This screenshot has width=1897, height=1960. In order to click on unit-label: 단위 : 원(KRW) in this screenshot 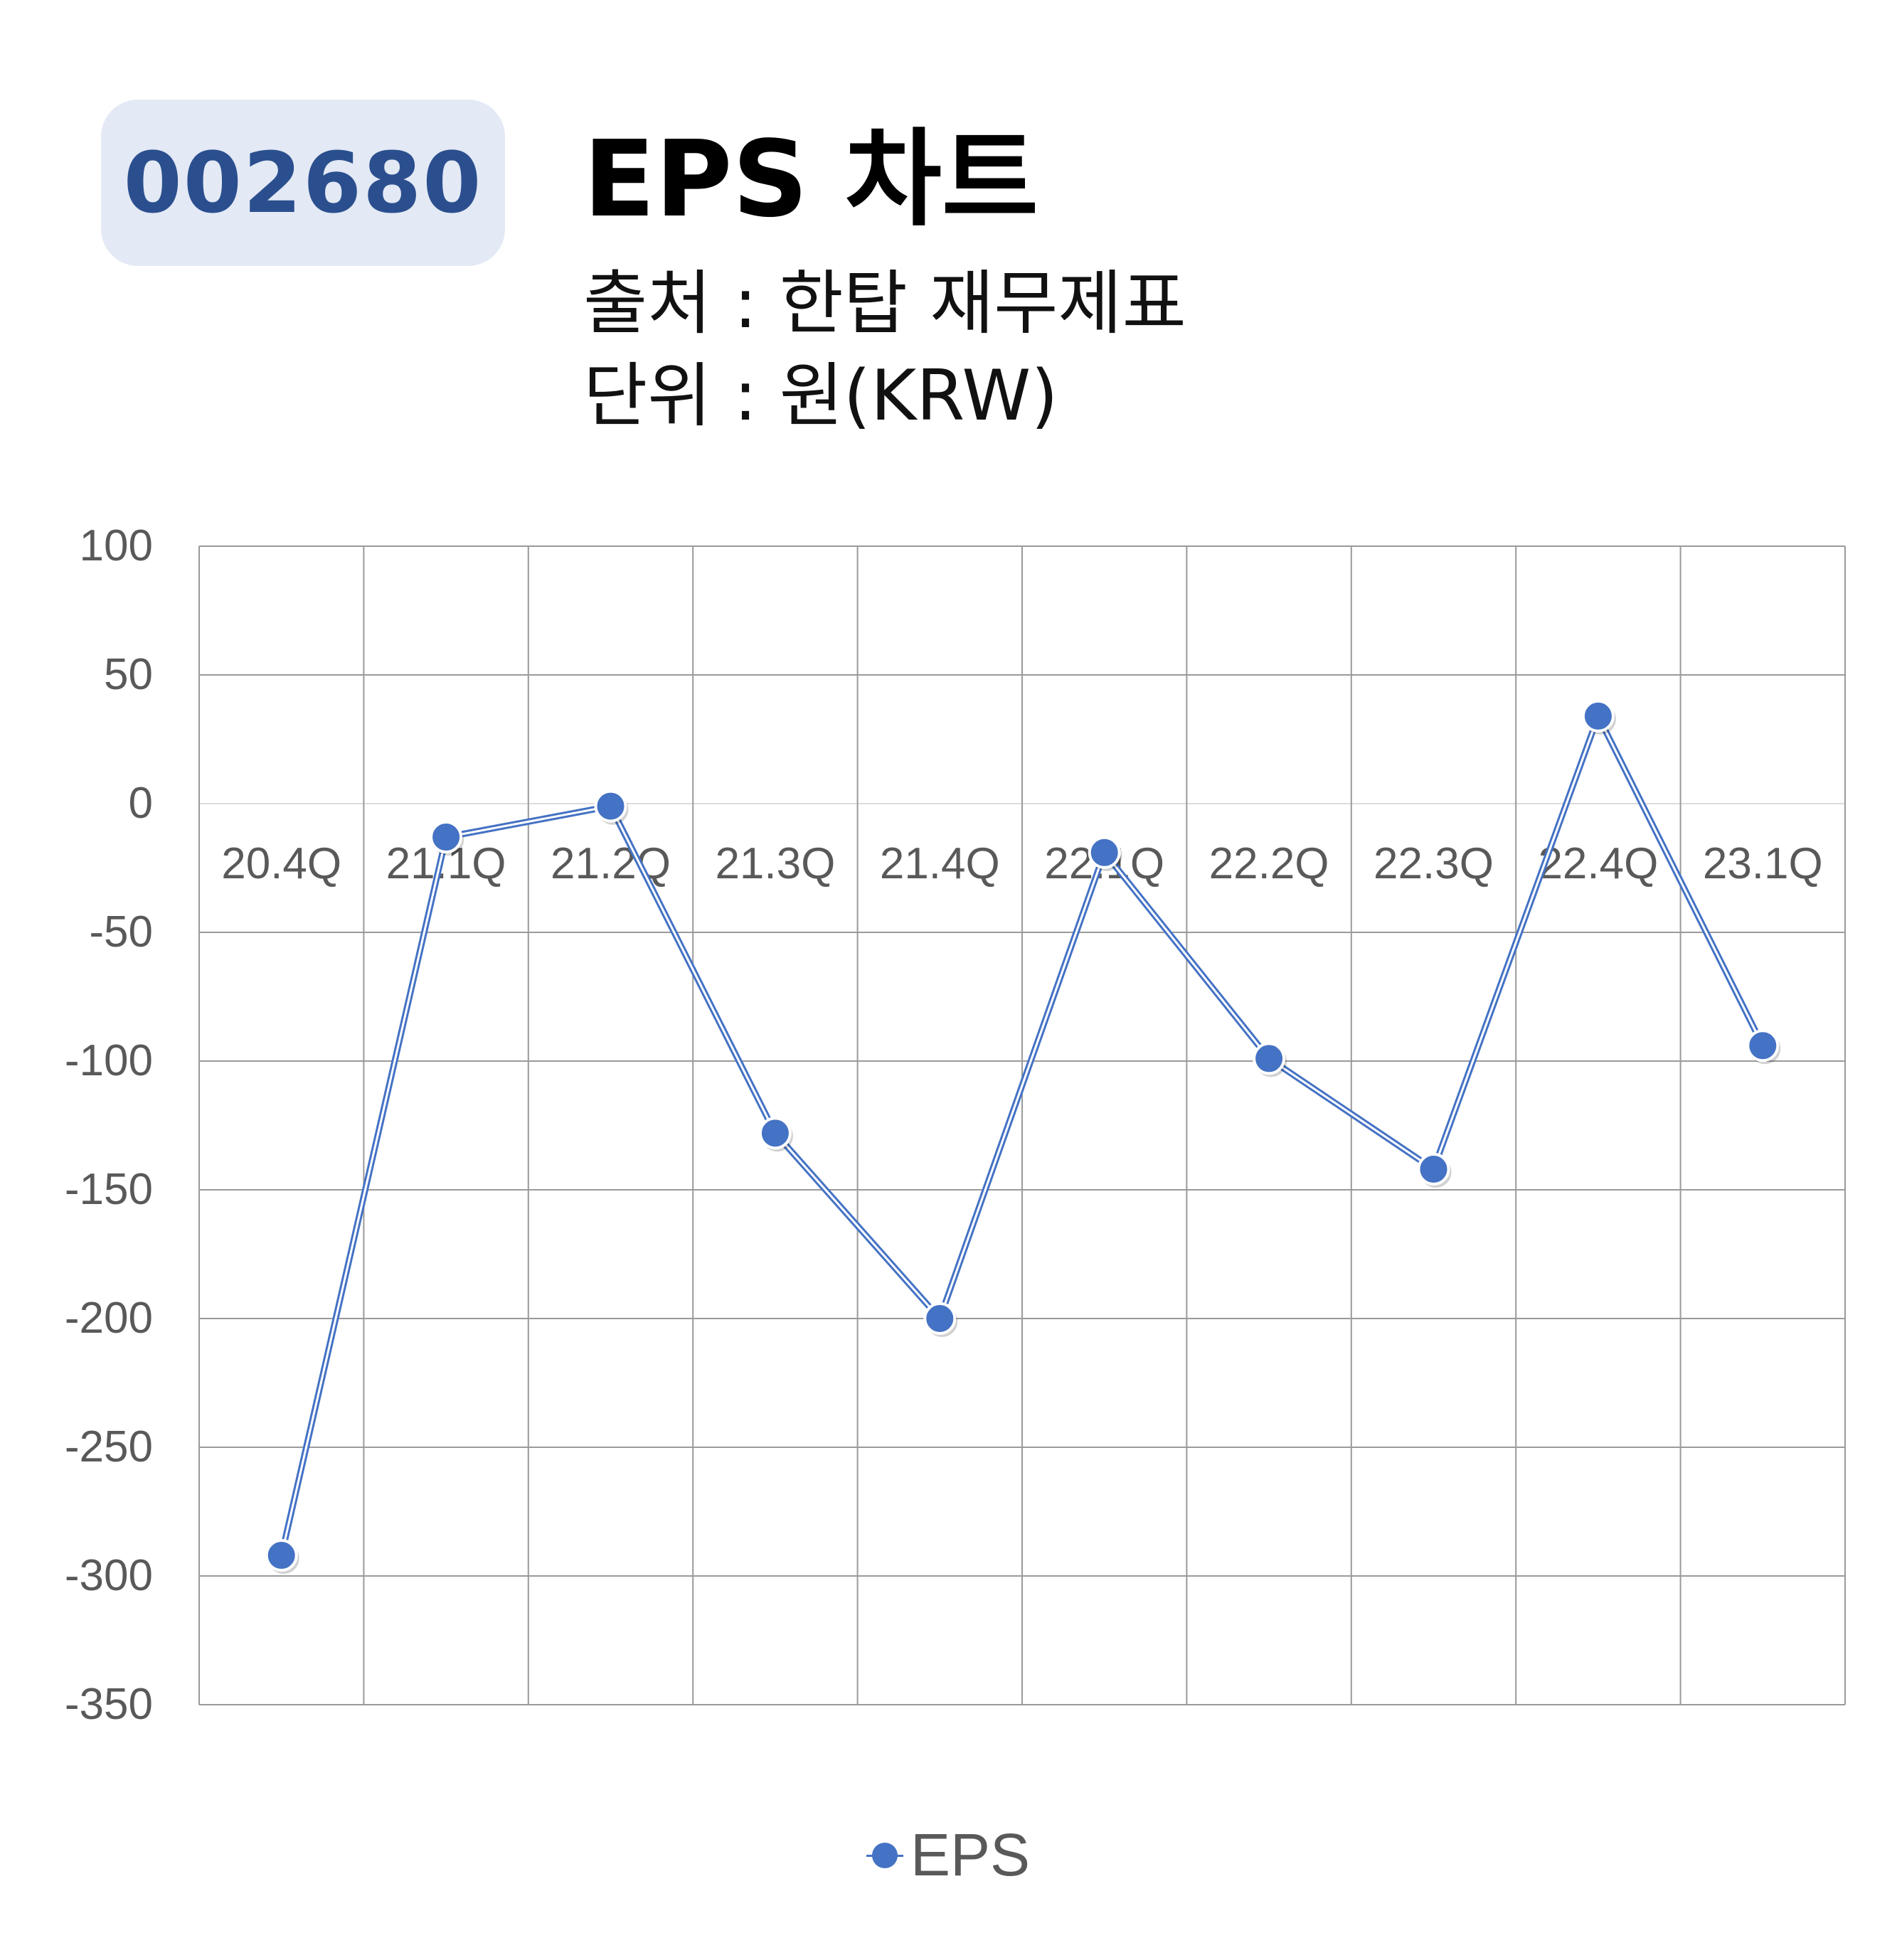, I will do `click(820, 396)`.